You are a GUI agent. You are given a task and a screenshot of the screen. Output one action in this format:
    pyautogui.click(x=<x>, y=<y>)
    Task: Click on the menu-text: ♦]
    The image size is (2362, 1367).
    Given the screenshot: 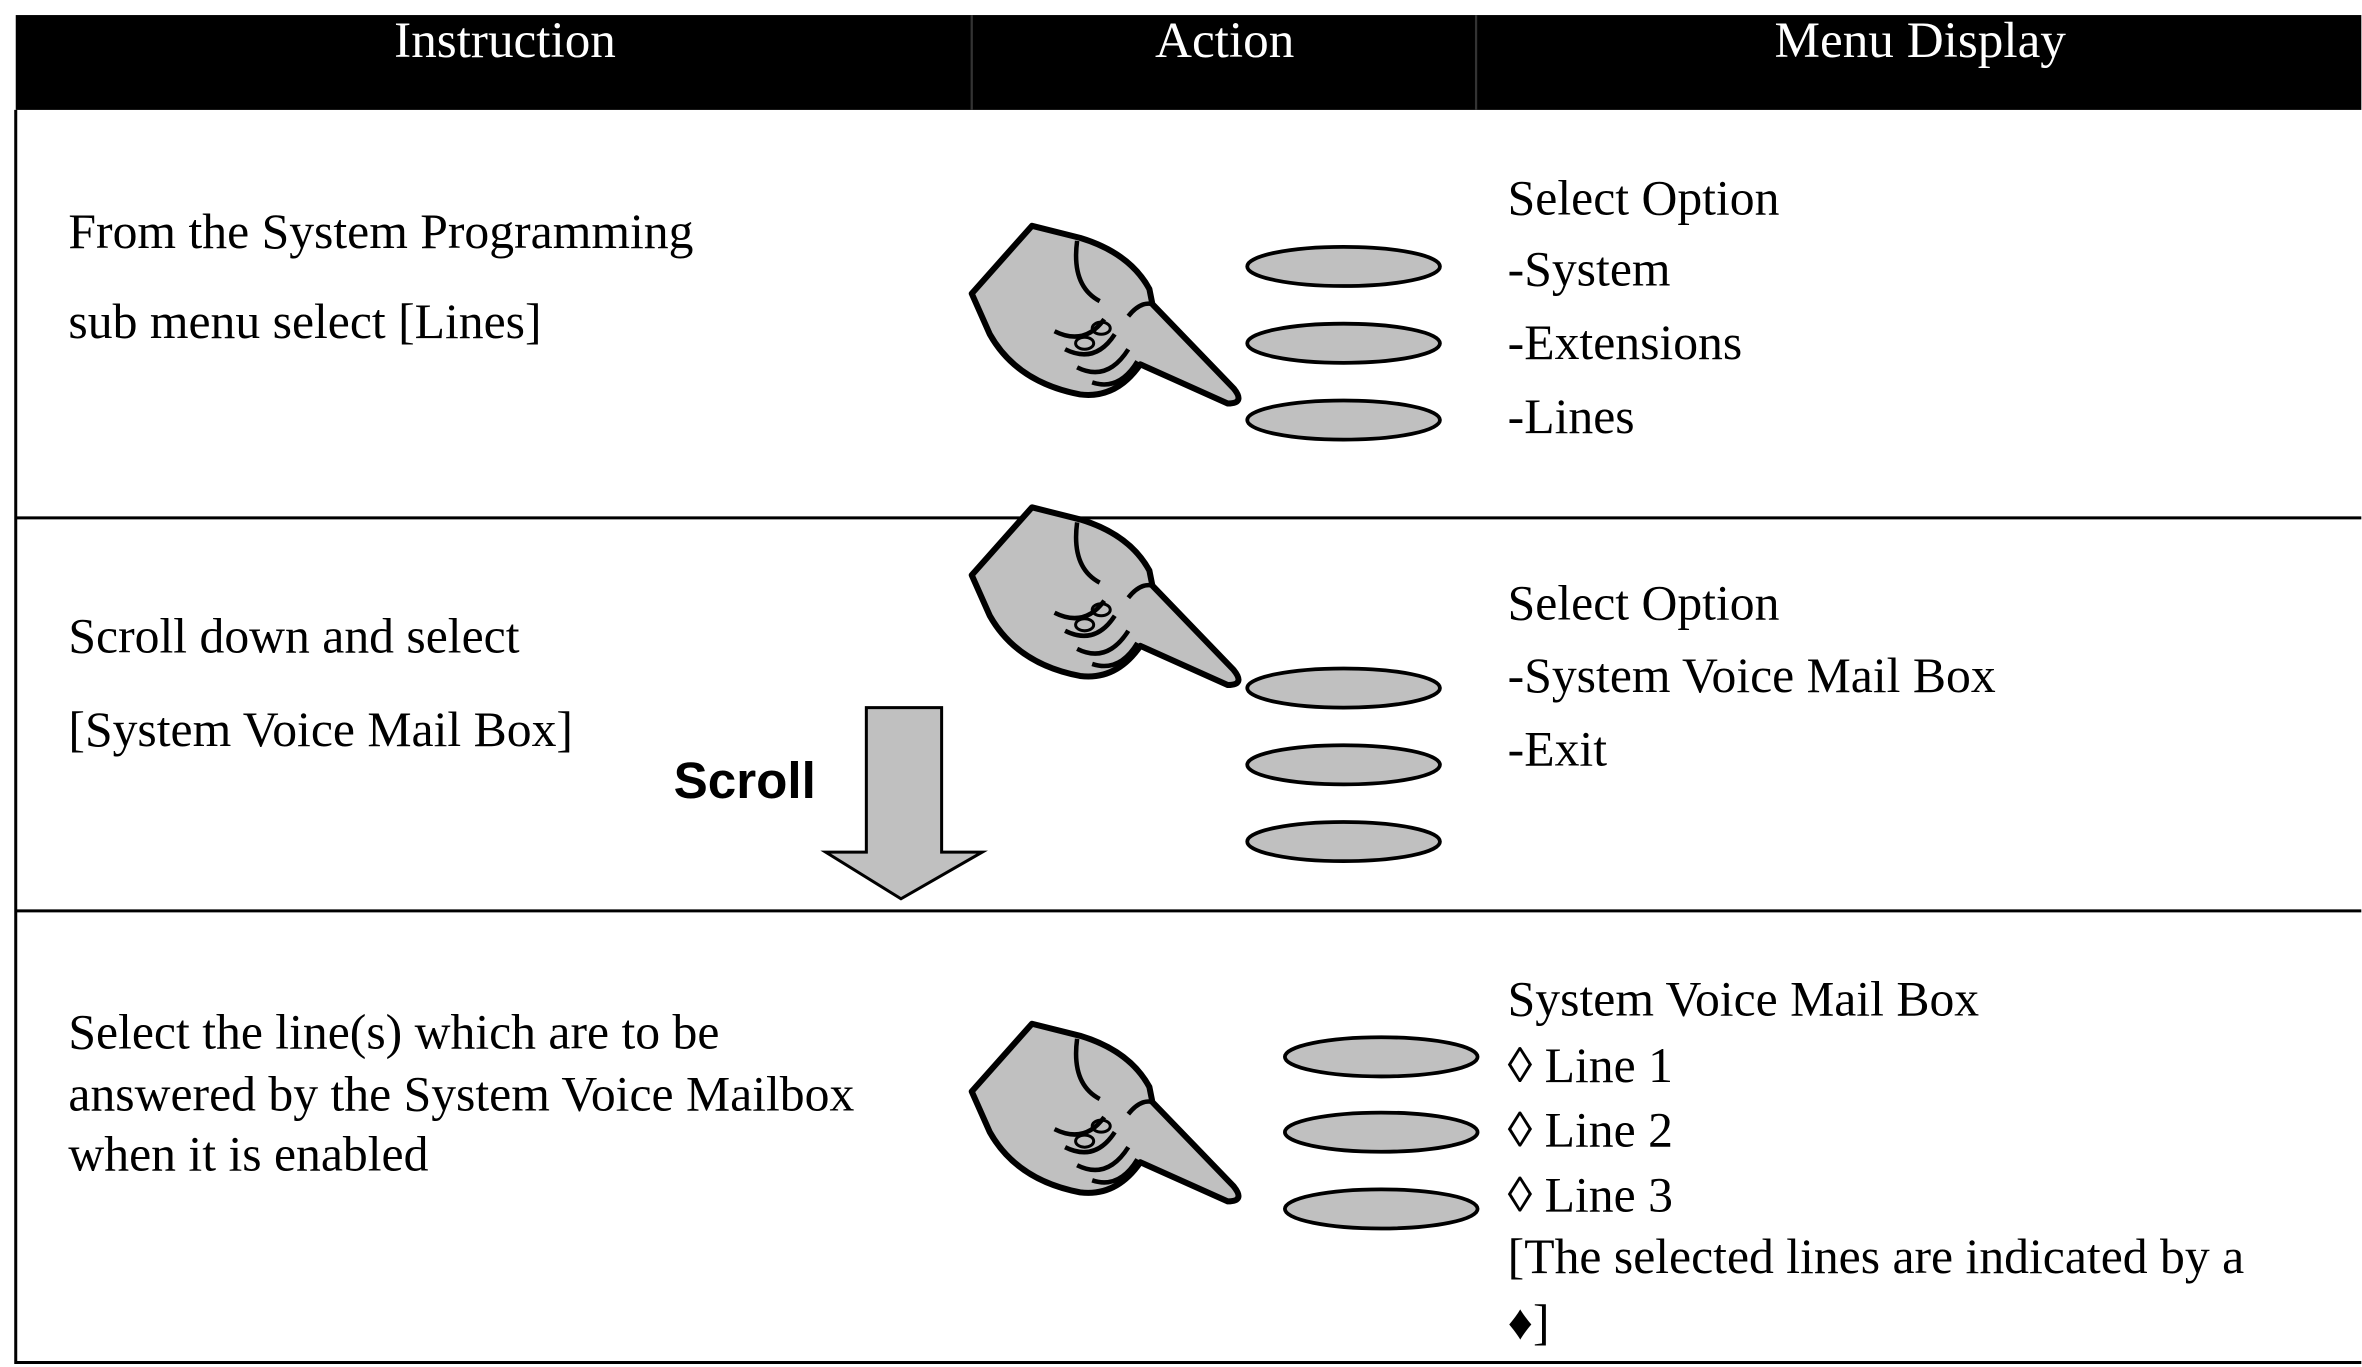 What is the action you would take?
    pyautogui.click(x=1529, y=1322)
    